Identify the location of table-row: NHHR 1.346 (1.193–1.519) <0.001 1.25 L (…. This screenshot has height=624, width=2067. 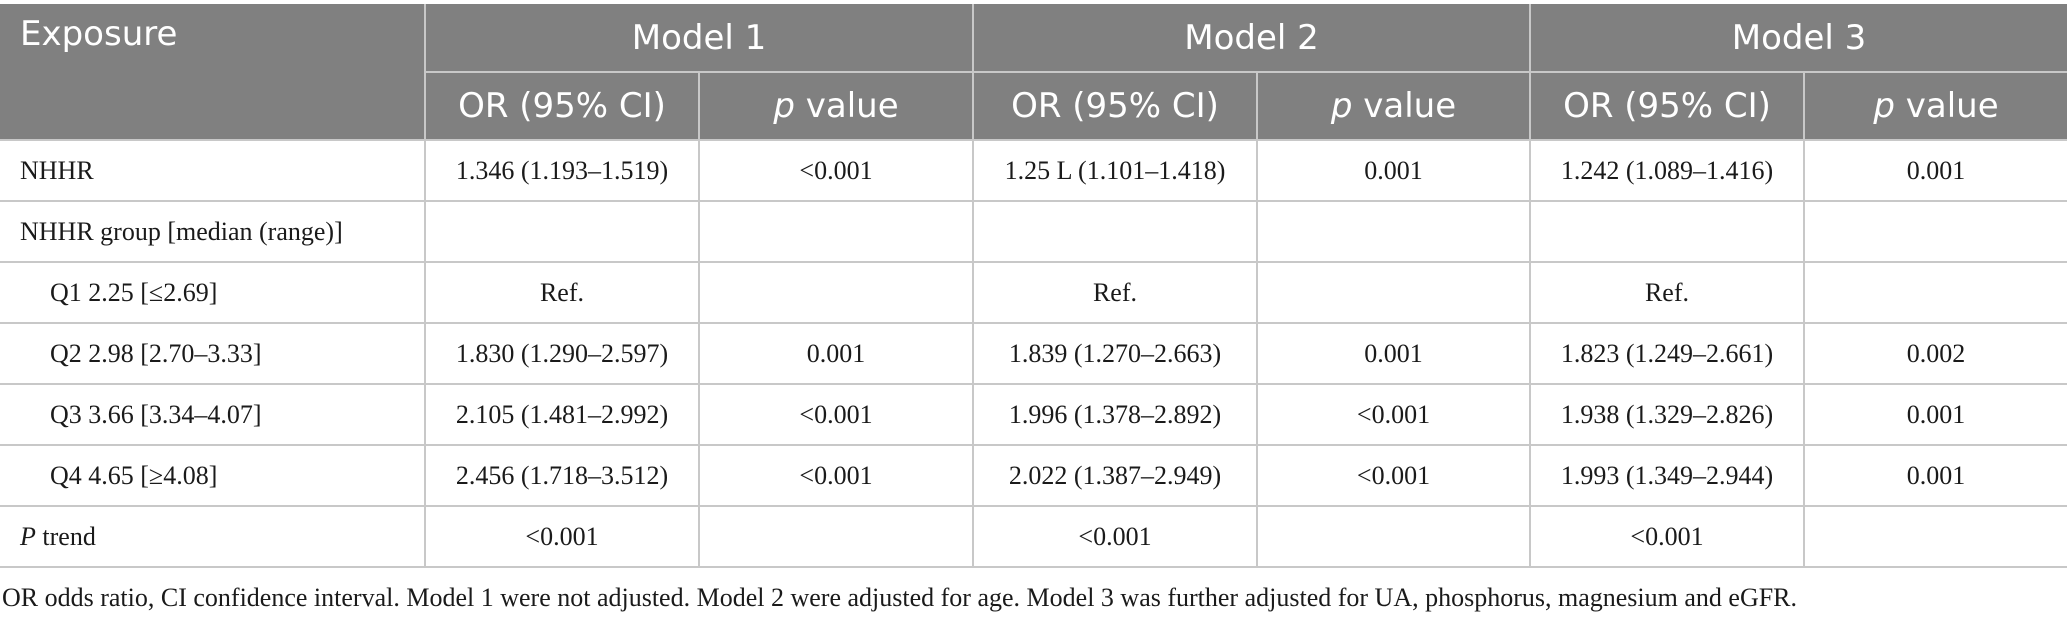
(1033, 170).